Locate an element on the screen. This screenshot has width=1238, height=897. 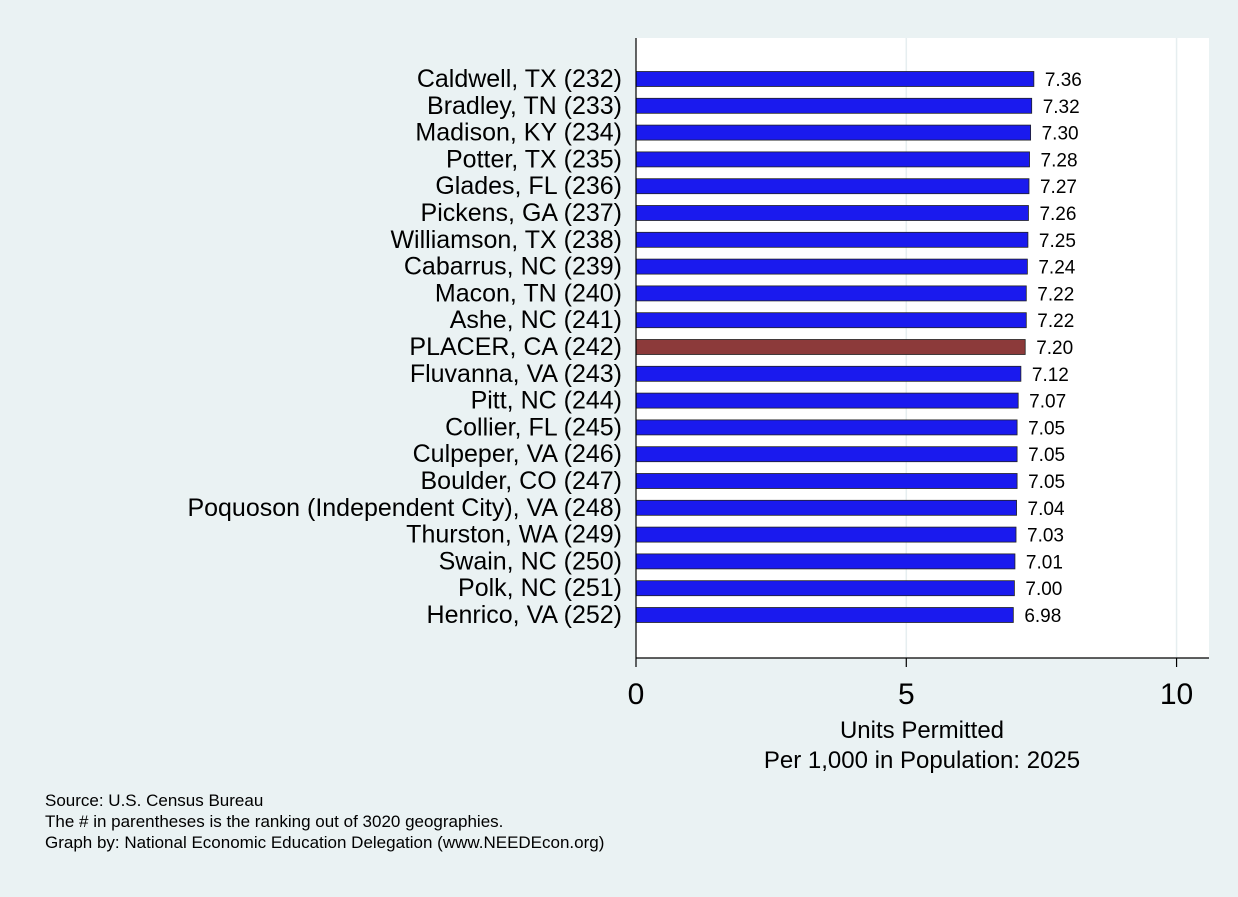
value-label: 7.20 is located at coordinates (1054, 348).